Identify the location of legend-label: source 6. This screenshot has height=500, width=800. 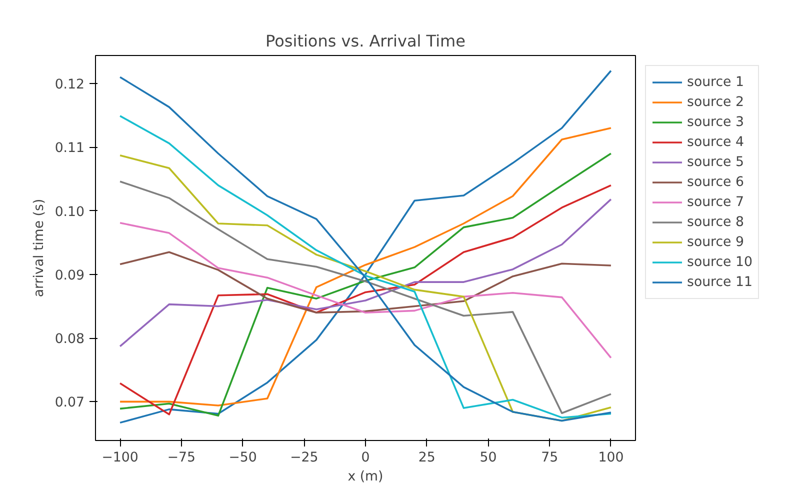
(715, 182).